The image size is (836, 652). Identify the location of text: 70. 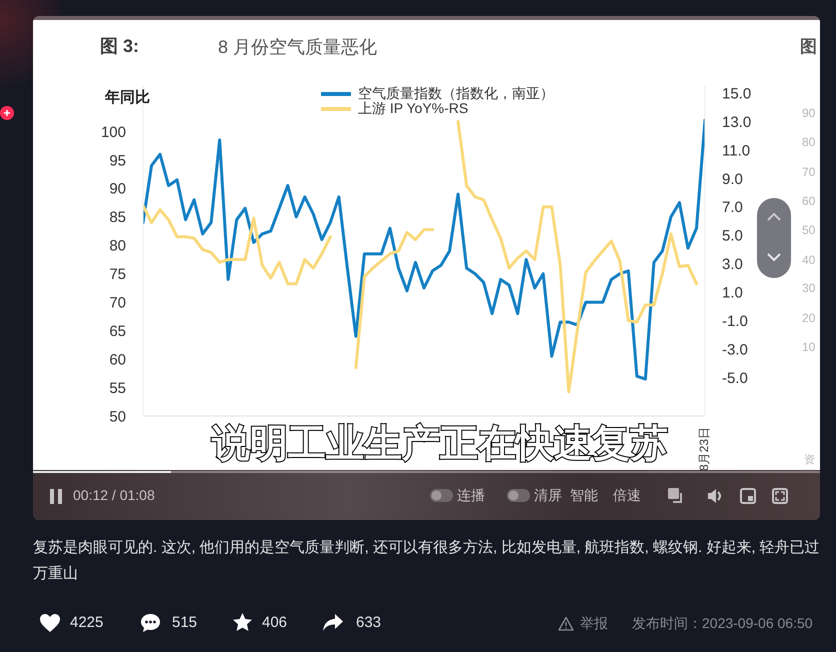
(809, 172).